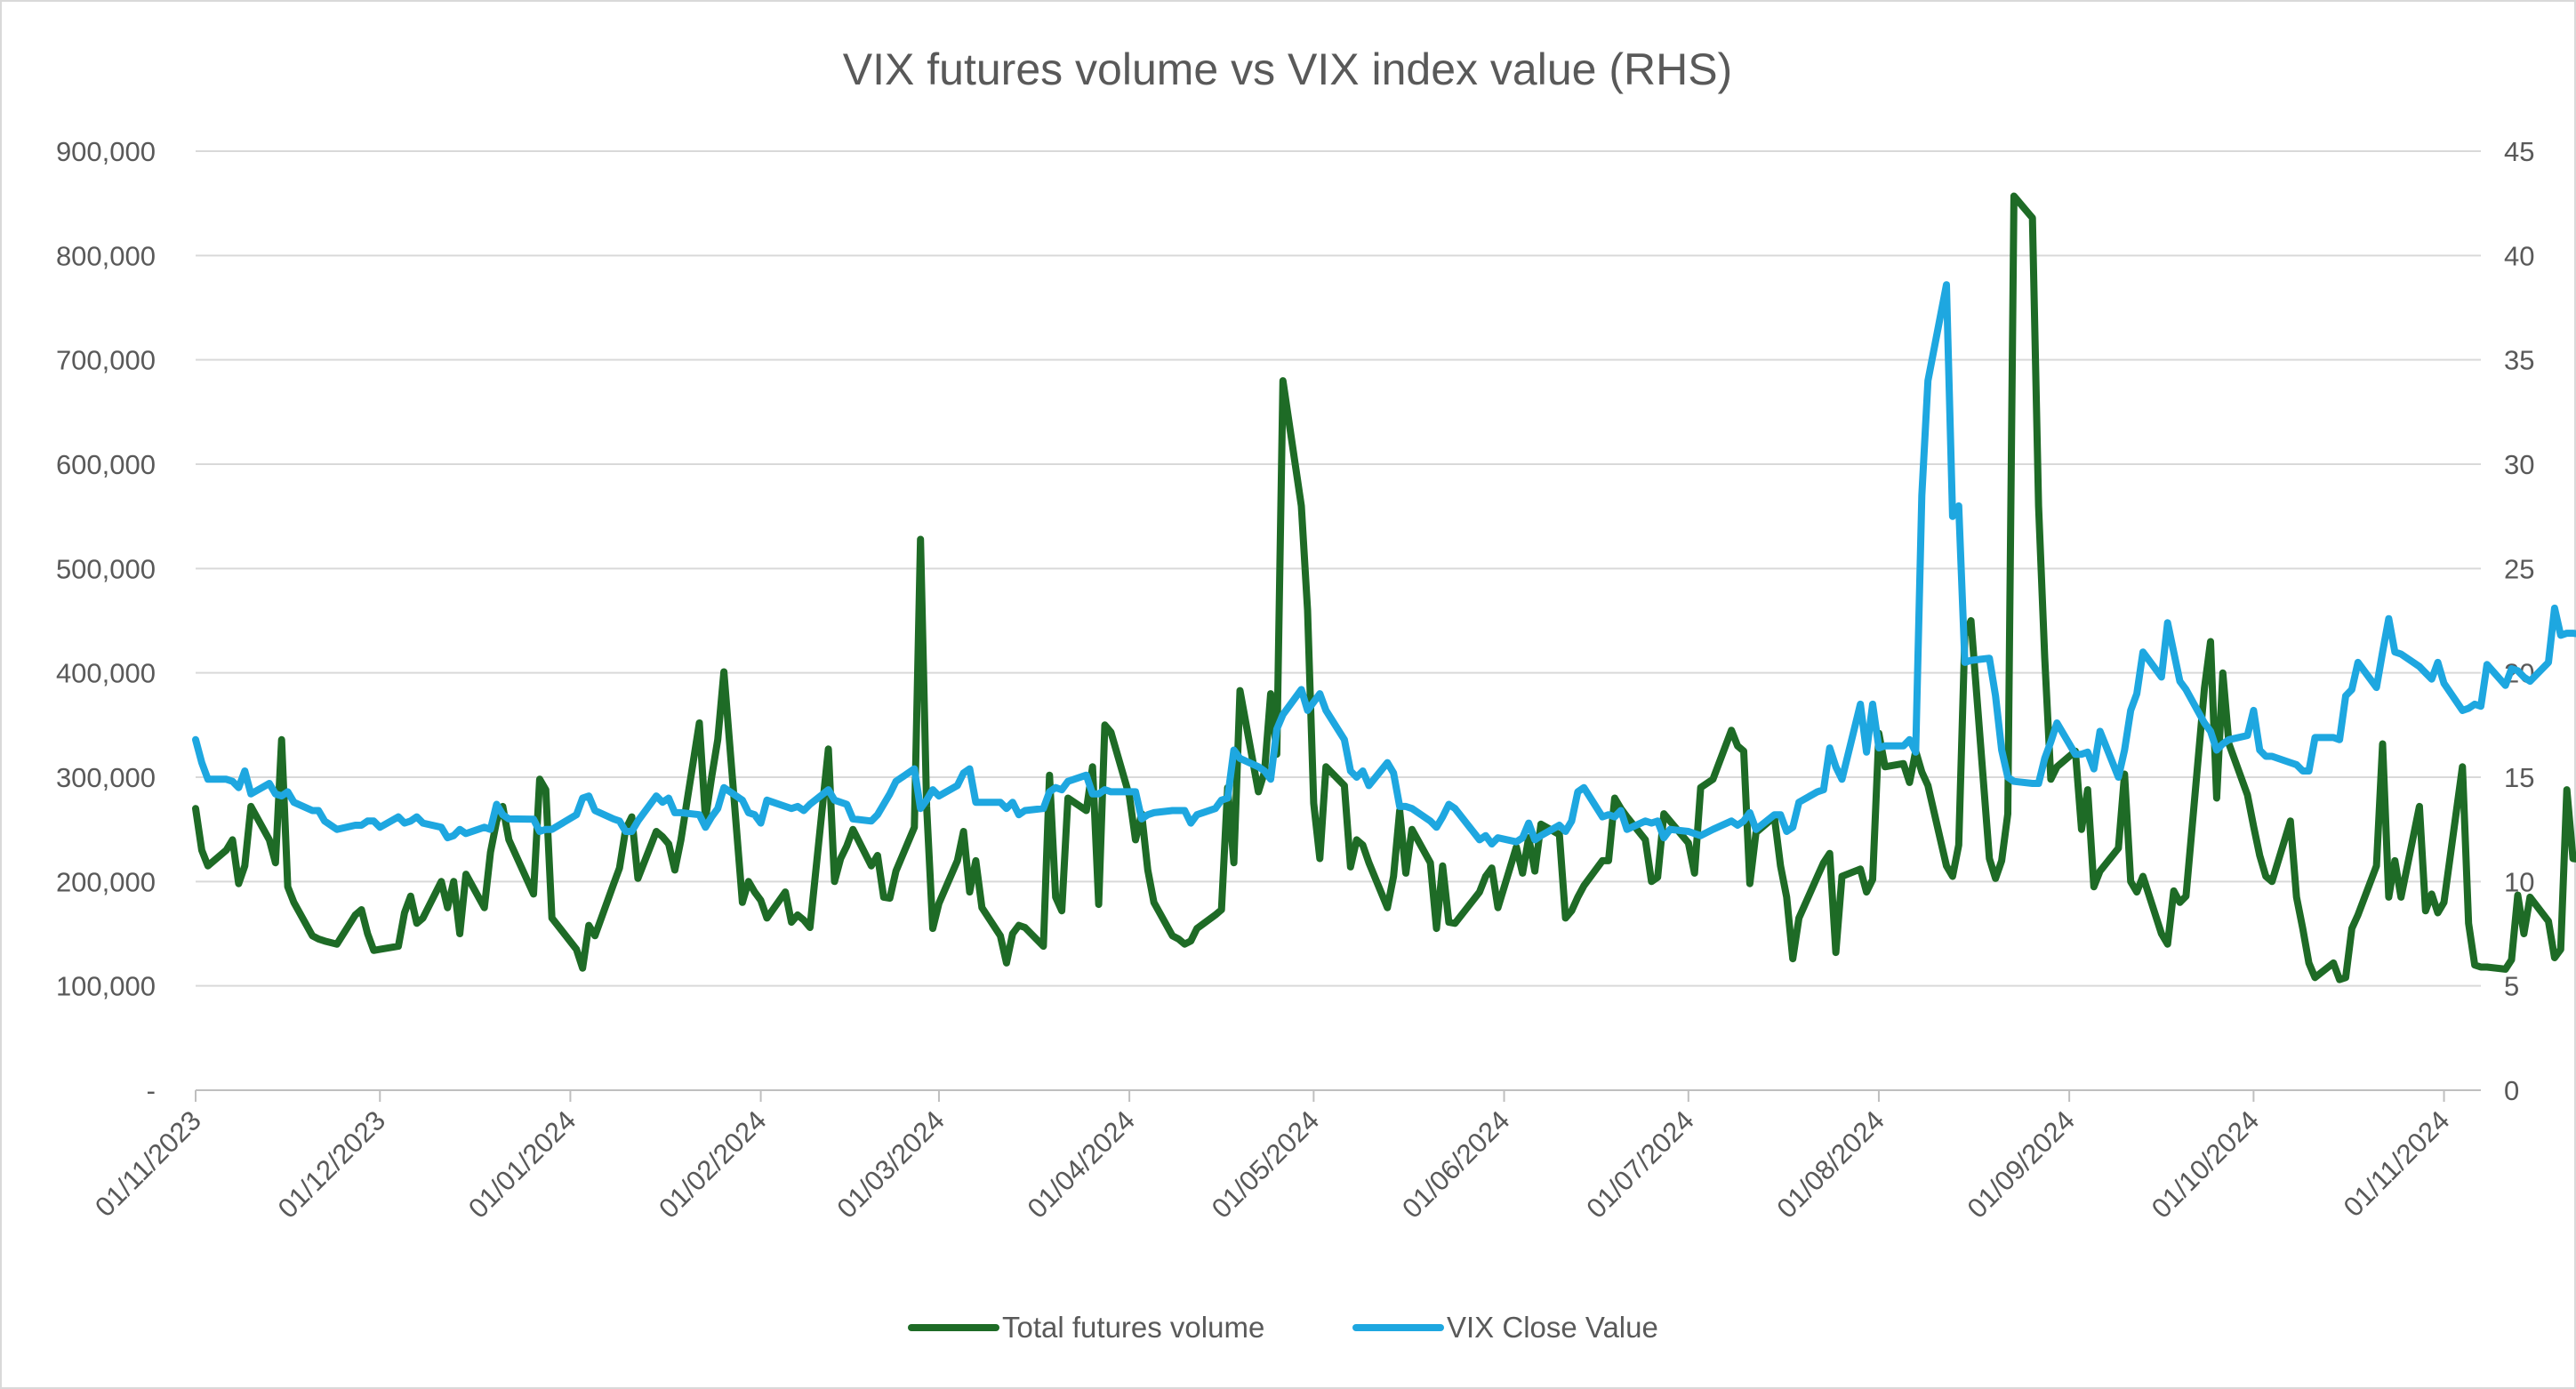  Describe the element at coordinates (106, 256) in the screenshot. I see `y-tick-label: 800,000` at that location.